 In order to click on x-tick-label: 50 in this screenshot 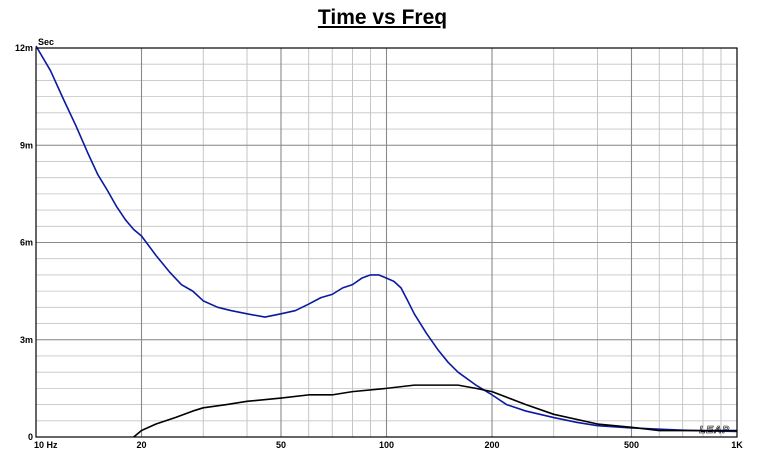, I will do `click(281, 445)`.